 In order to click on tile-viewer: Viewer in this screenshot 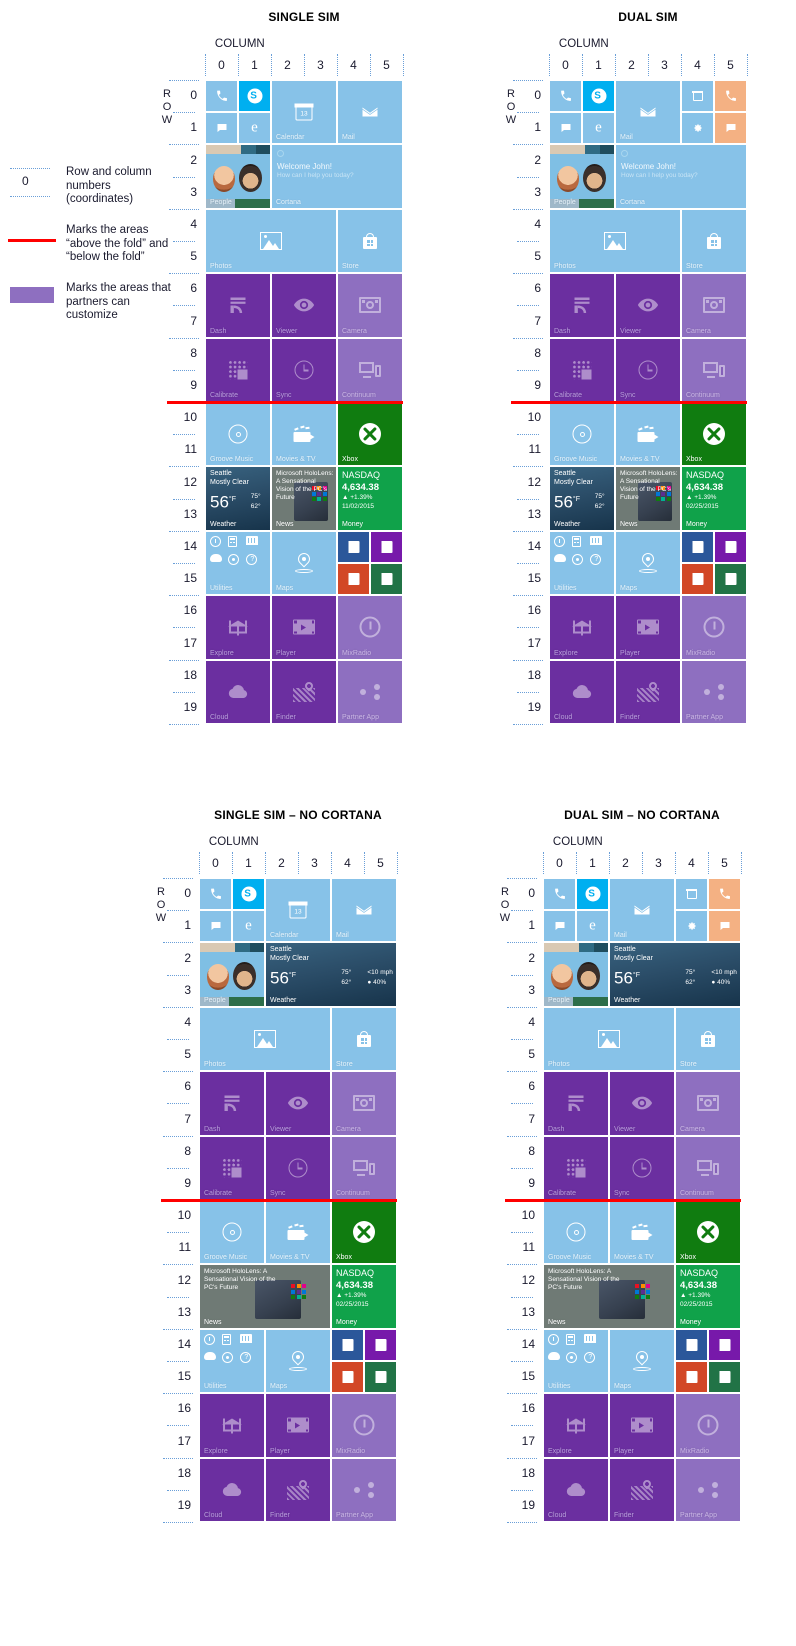, I will do `click(298, 1103)`.